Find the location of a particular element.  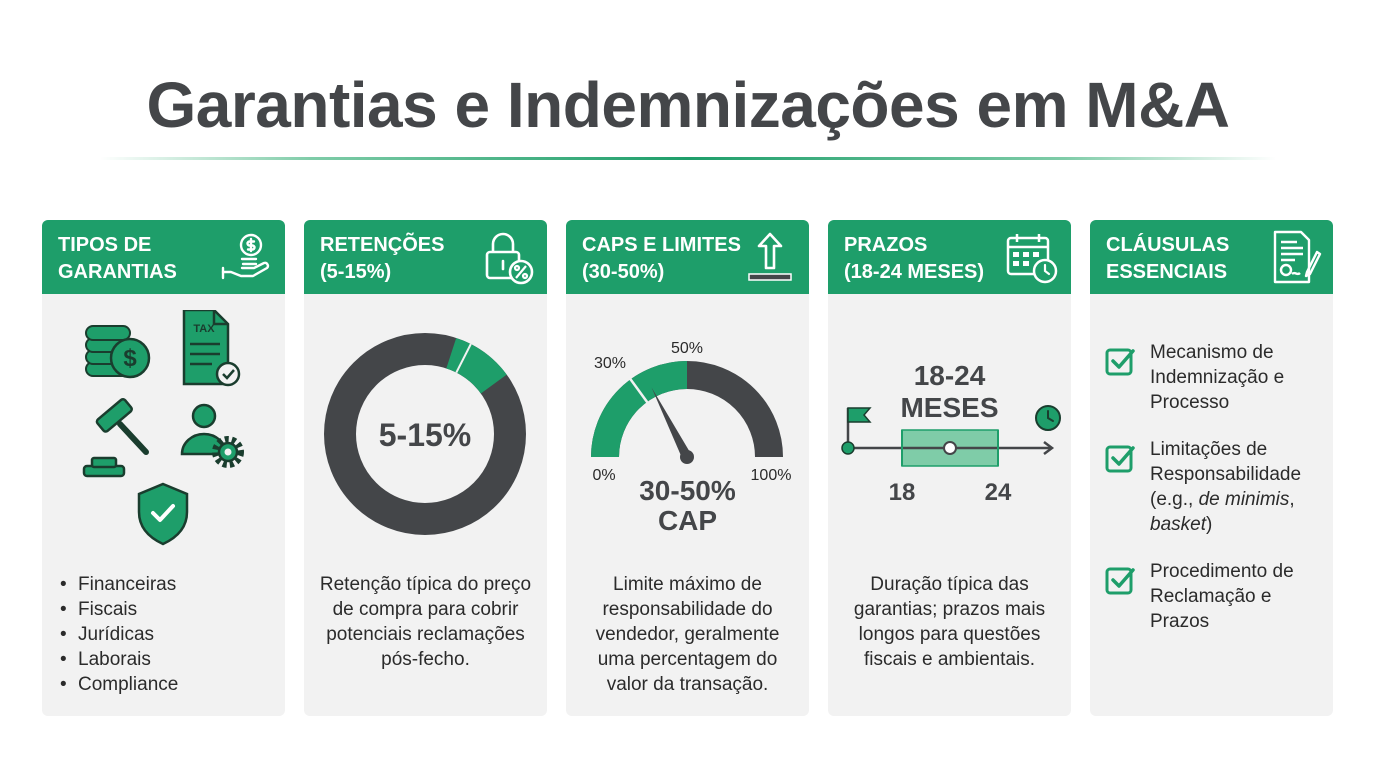

svg-text: TAX is located at coordinates (204, 329).